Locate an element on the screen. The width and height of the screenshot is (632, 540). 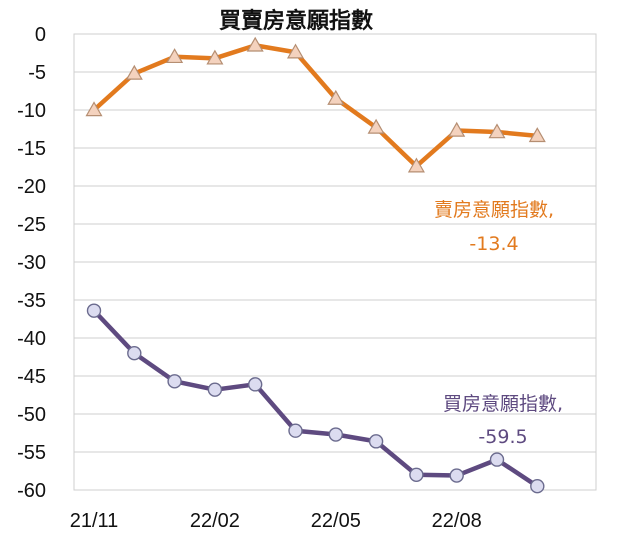
series-annotation-name: 賣房意願指數, is located at coordinates (494, 210).